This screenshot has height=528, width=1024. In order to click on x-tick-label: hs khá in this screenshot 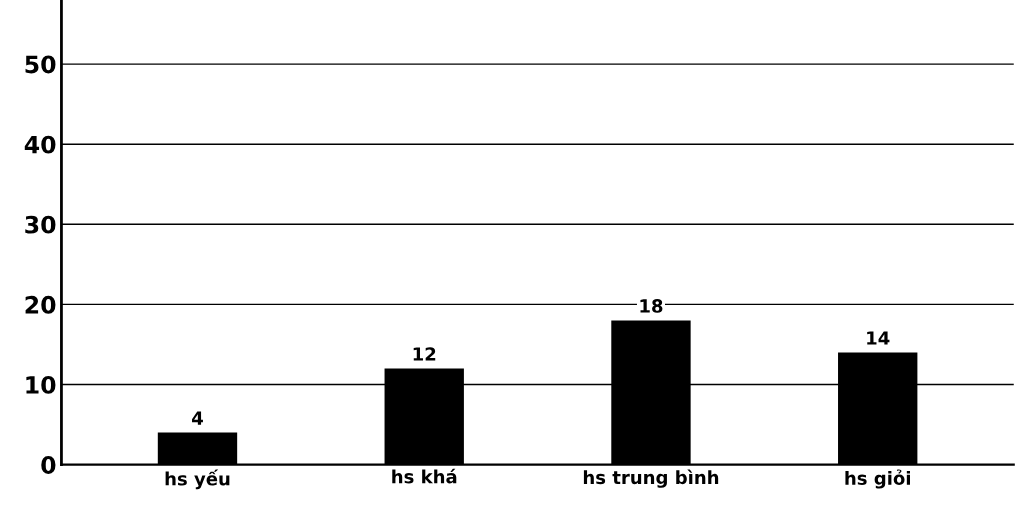, I will do `click(424, 476)`.